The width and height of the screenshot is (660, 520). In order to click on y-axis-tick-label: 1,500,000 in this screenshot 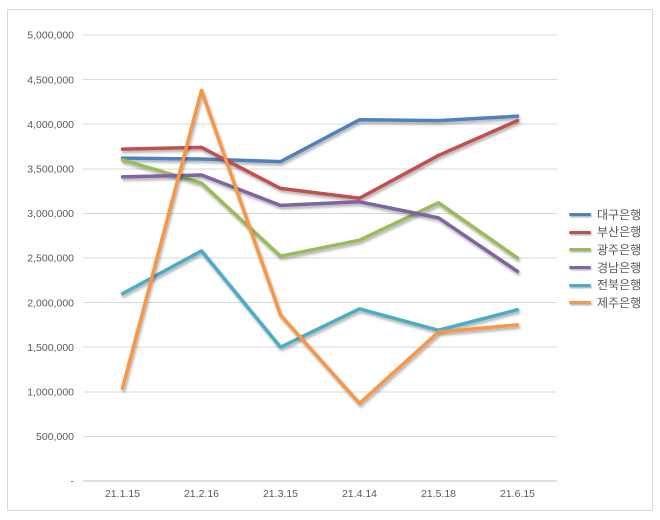, I will do `click(50, 348)`.